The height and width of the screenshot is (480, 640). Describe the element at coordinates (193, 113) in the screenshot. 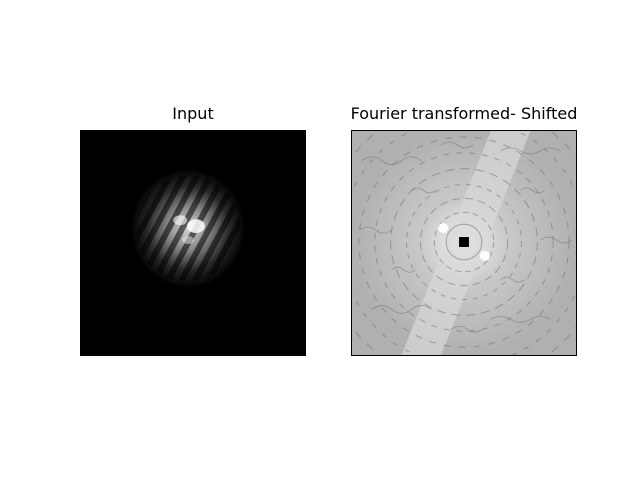

I see `input-panel-title: Input` at that location.